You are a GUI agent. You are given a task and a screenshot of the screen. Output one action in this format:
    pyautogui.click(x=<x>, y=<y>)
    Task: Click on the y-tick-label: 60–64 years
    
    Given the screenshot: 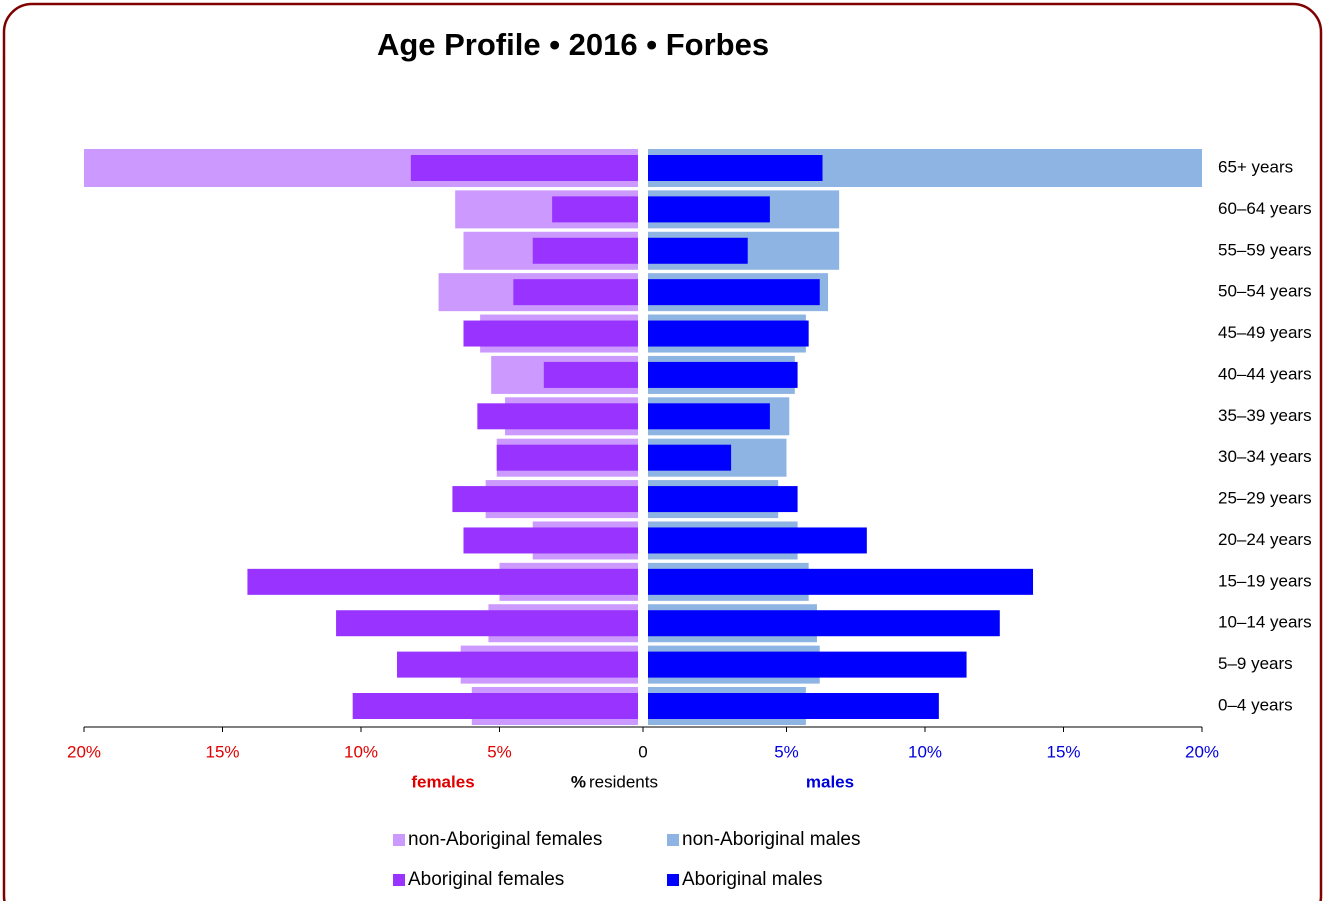 What is the action you would take?
    pyautogui.click(x=1265, y=208)
    